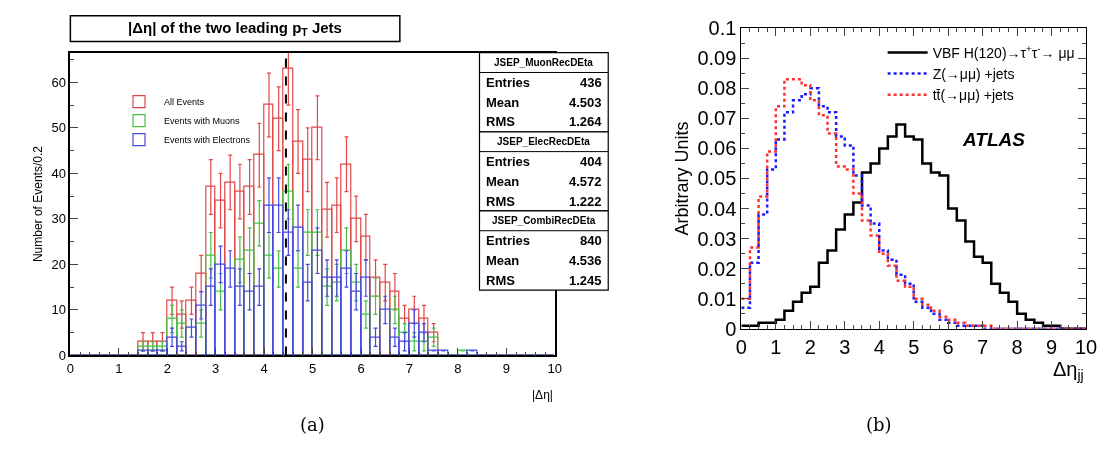  Describe the element at coordinates (59, 219) in the screenshot. I see `y-tick-label: 30` at that location.